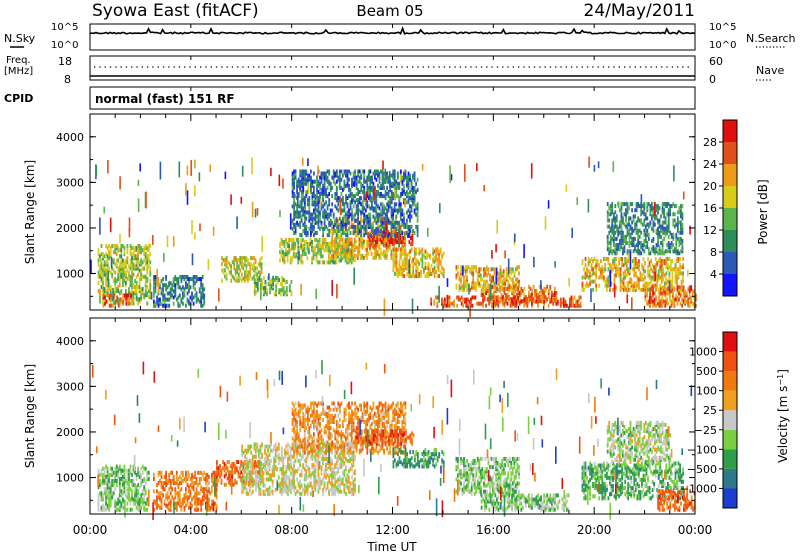  I want to click on station-title: Syowa East (fitACF), so click(175, 11).